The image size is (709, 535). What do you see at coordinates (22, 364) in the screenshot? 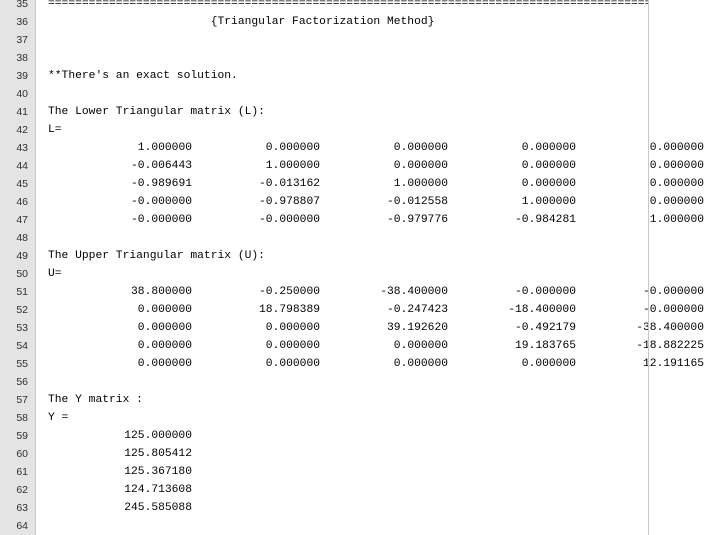
I see `line-number: 55` at bounding box center [22, 364].